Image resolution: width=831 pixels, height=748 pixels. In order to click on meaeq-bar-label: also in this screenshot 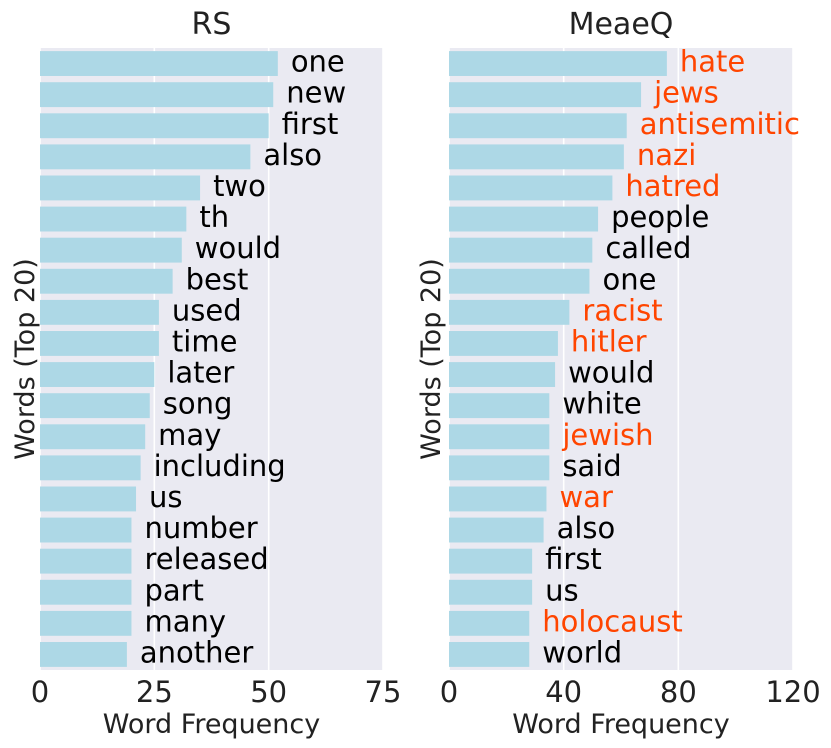, I will do `click(586, 528)`.